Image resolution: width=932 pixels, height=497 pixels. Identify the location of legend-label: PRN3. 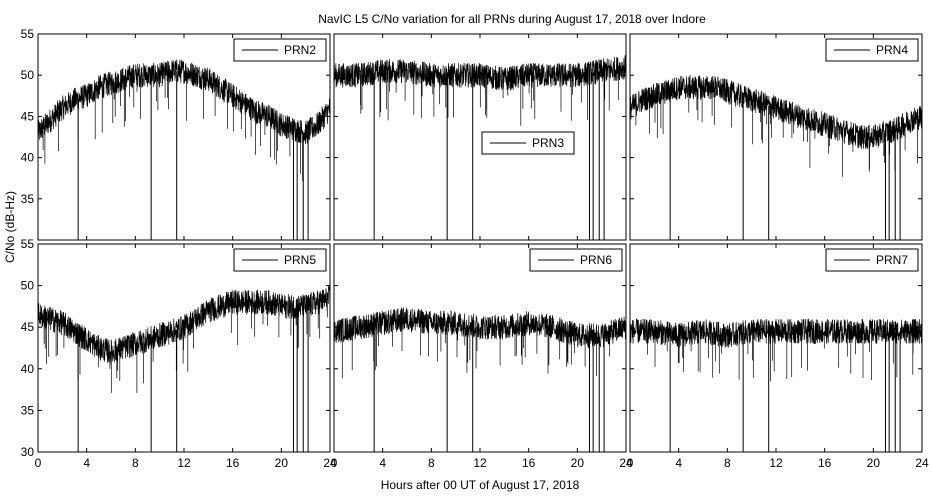
(548, 143).